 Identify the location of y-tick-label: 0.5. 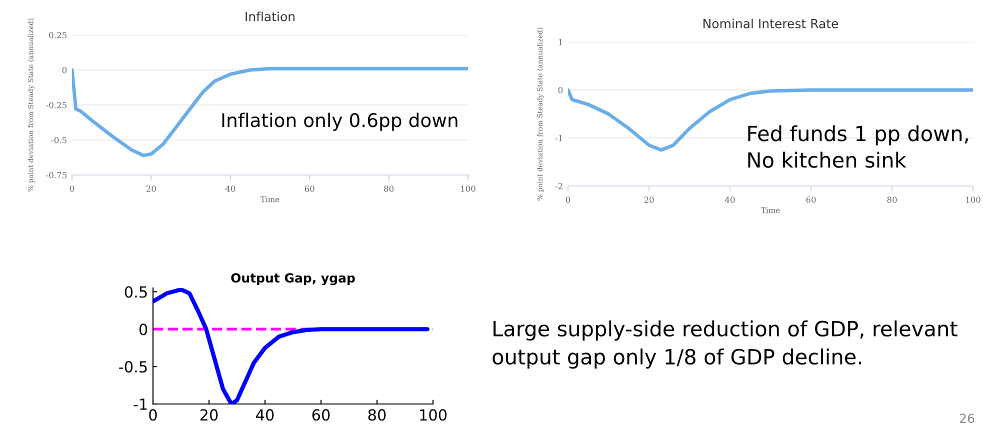
(135, 292).